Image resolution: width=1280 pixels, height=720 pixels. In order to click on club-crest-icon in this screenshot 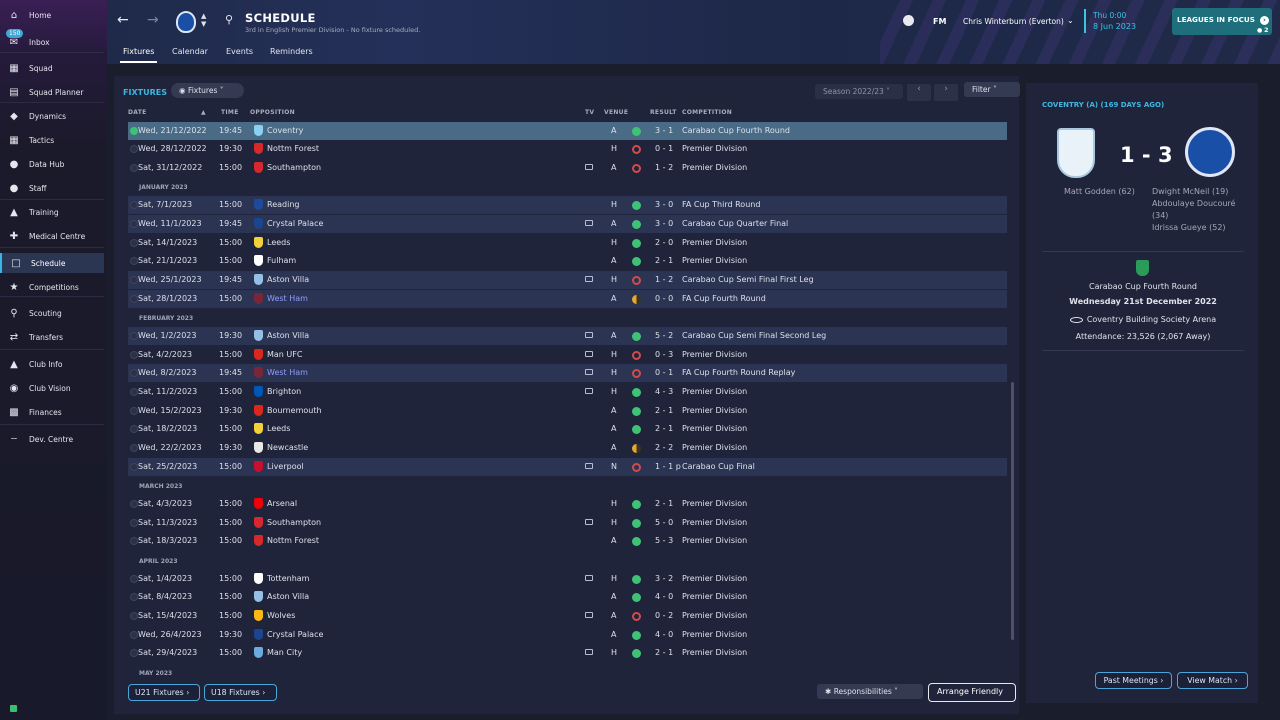, I will do `click(186, 22)`.